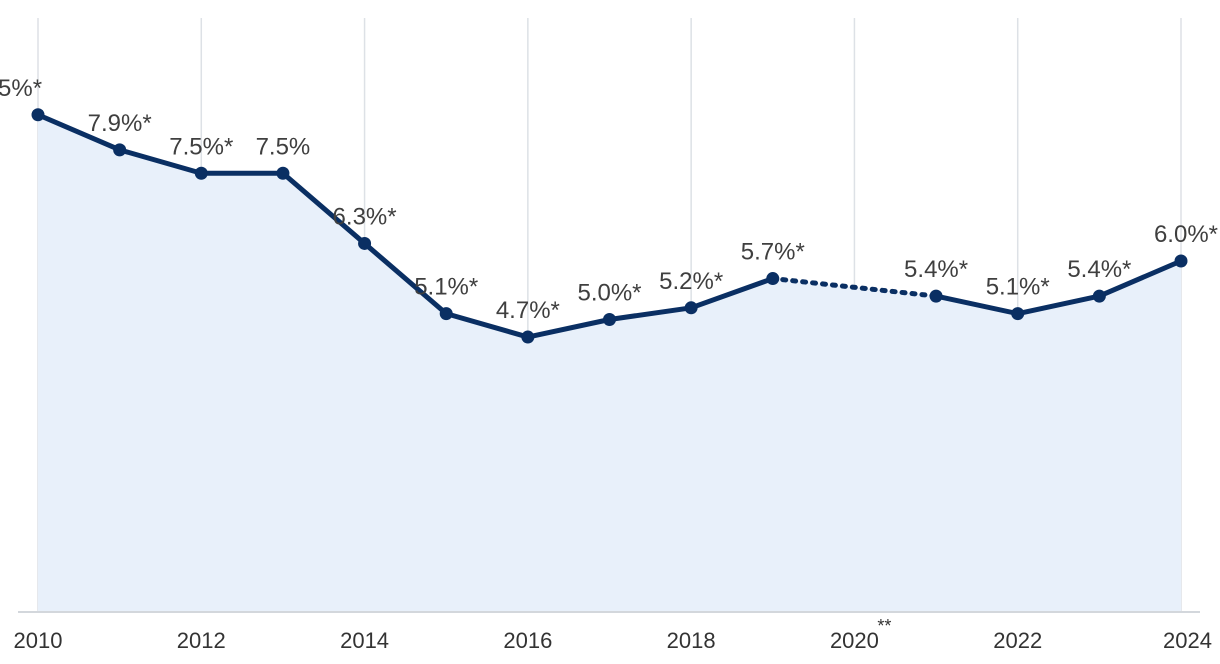  What do you see at coordinates (201, 173) in the screenshot?
I see `data-point-2012` at bounding box center [201, 173].